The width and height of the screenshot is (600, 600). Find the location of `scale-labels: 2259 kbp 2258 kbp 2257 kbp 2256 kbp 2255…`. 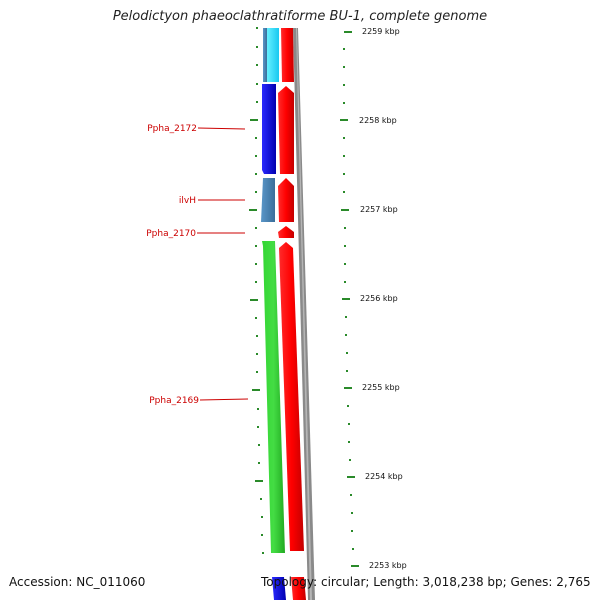

scale-labels: 2259 kbp 2258 kbp 2257 kbp 2256 kbp 2255… is located at coordinates (383, 298).